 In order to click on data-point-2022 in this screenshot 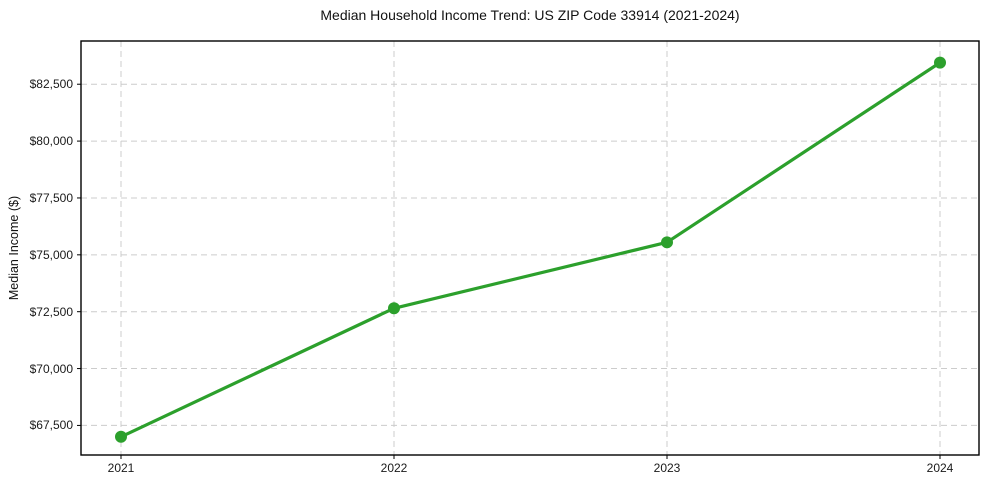, I will do `click(394, 308)`.